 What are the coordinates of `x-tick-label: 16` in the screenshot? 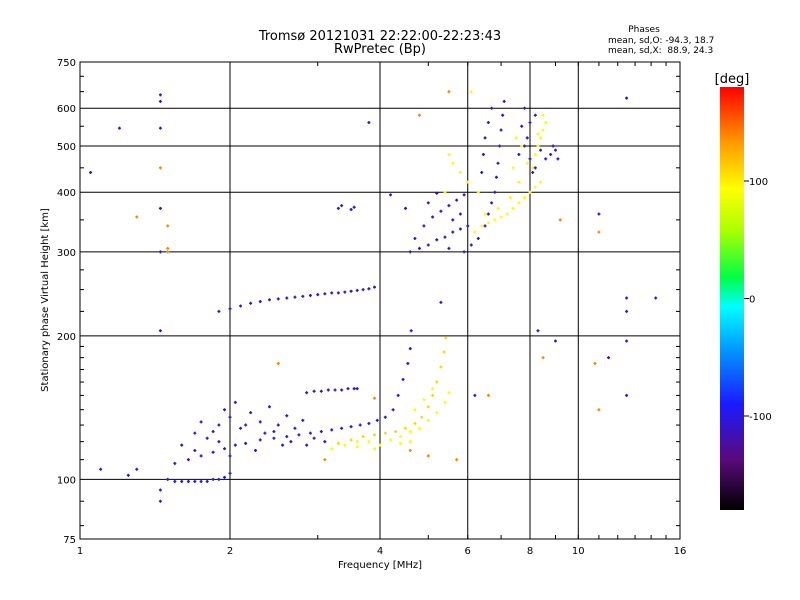 It's located at (680, 551).